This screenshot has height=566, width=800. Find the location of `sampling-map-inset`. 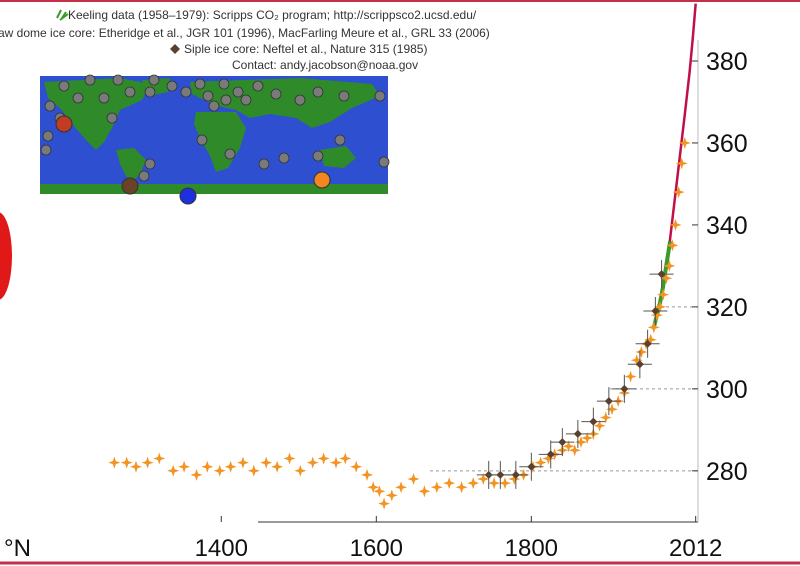

sampling-map-inset is located at coordinates (215, 139).